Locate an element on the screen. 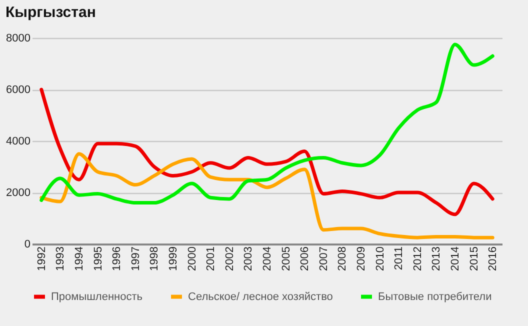 The height and width of the screenshot is (326, 528). x-tick-label: 2002 is located at coordinates (230, 258).